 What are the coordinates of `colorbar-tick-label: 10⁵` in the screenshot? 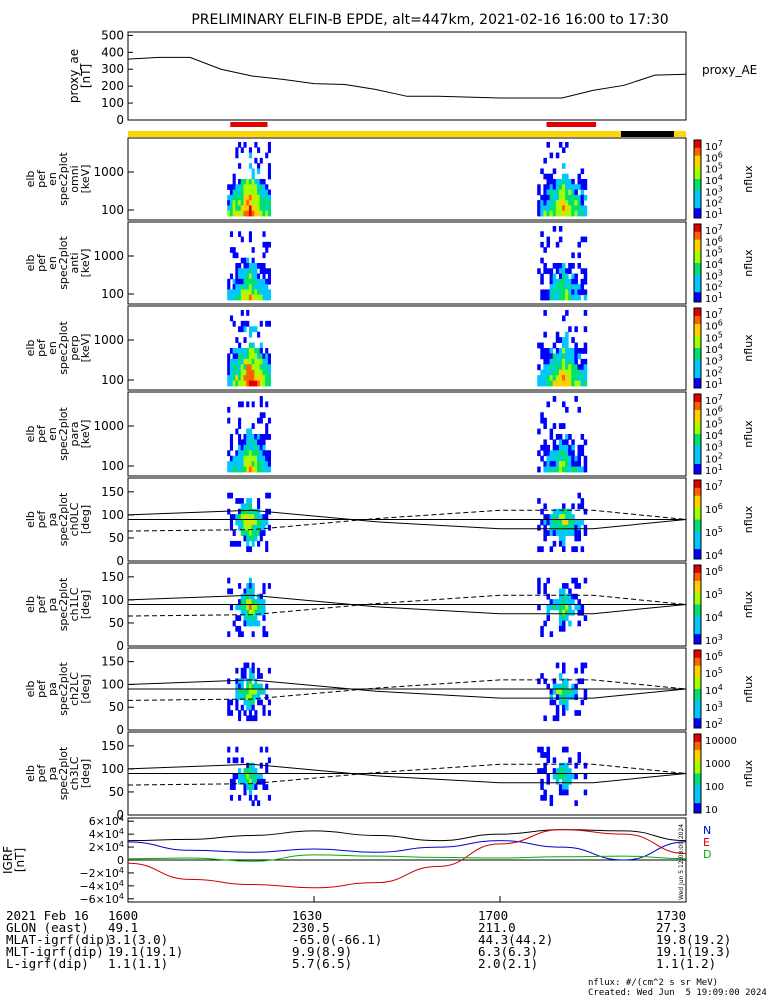 It's located at (714, 169).